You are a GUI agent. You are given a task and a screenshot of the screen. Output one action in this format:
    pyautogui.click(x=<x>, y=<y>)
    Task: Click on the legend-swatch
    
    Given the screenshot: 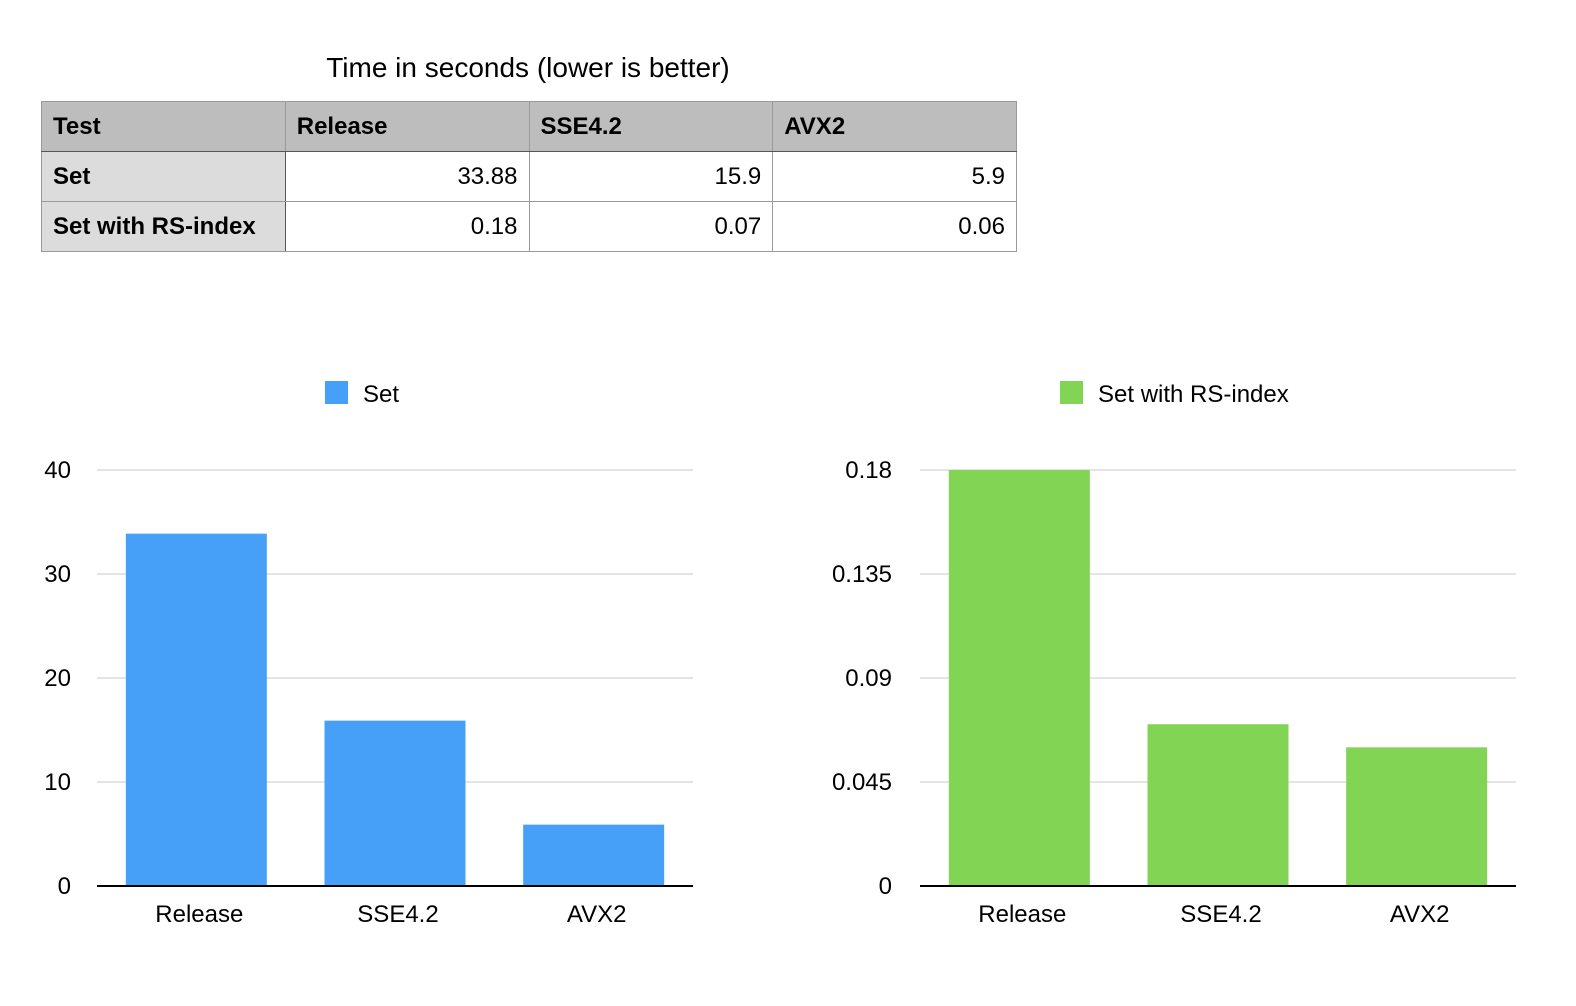 What is the action you would take?
    pyautogui.click(x=1071, y=392)
    